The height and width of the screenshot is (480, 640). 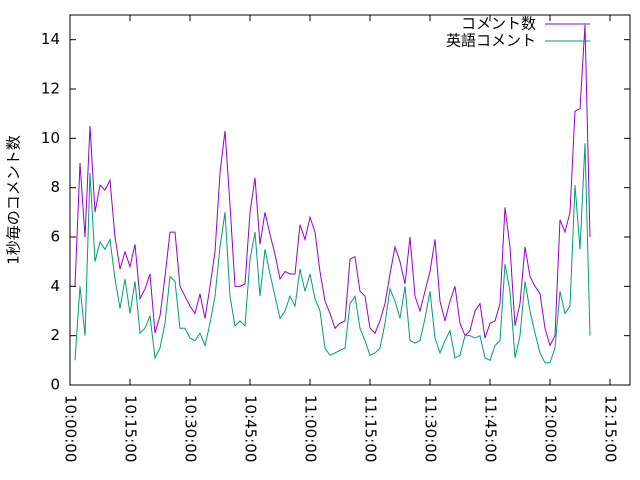 What do you see at coordinates (311, 428) in the screenshot?
I see `x-tick-label: 11:00:00` at bounding box center [311, 428].